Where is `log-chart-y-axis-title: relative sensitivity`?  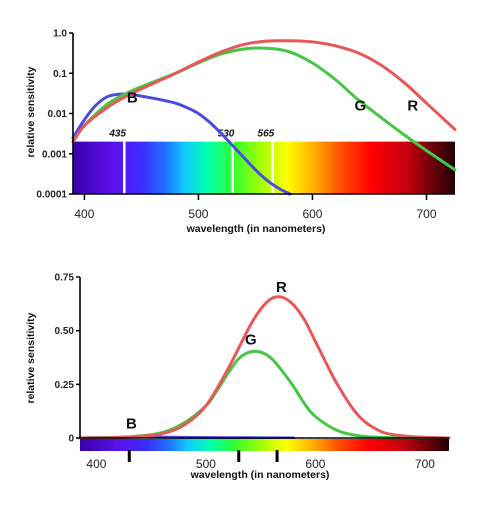
log-chart-y-axis-title: relative sensitivity is located at coordinates (31, 111).